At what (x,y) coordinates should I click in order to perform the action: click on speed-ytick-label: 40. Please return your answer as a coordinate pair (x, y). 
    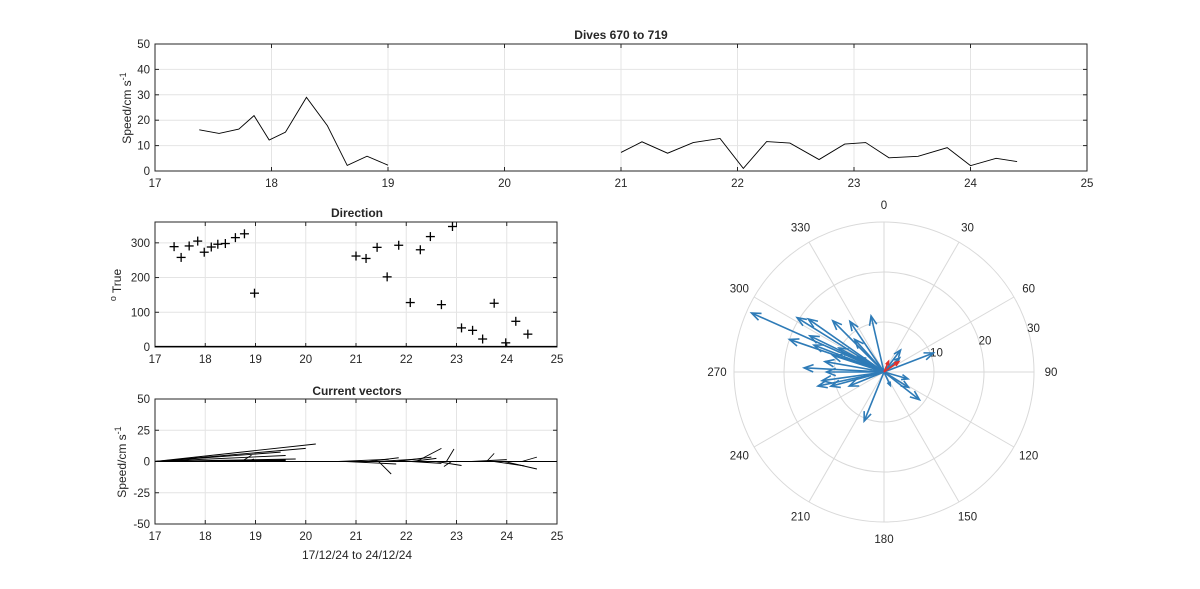
    Looking at the image, I should click on (143, 70).